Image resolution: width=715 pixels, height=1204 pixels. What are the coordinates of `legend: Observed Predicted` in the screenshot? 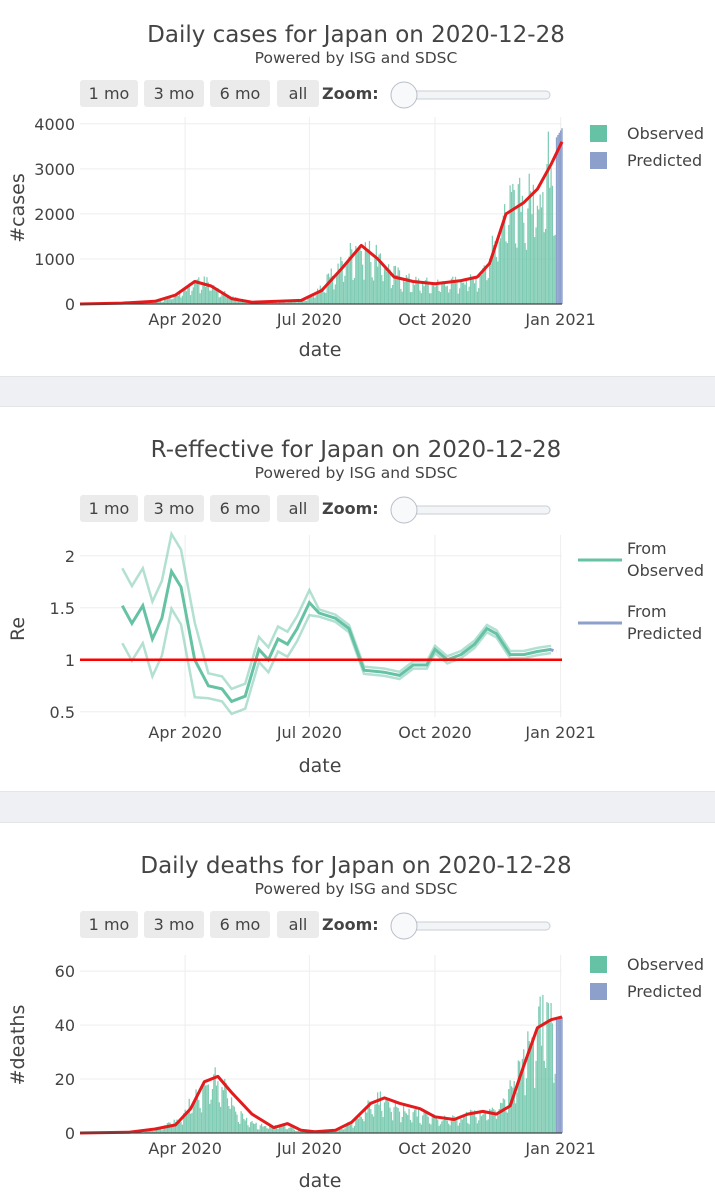 It's located at (647, 978).